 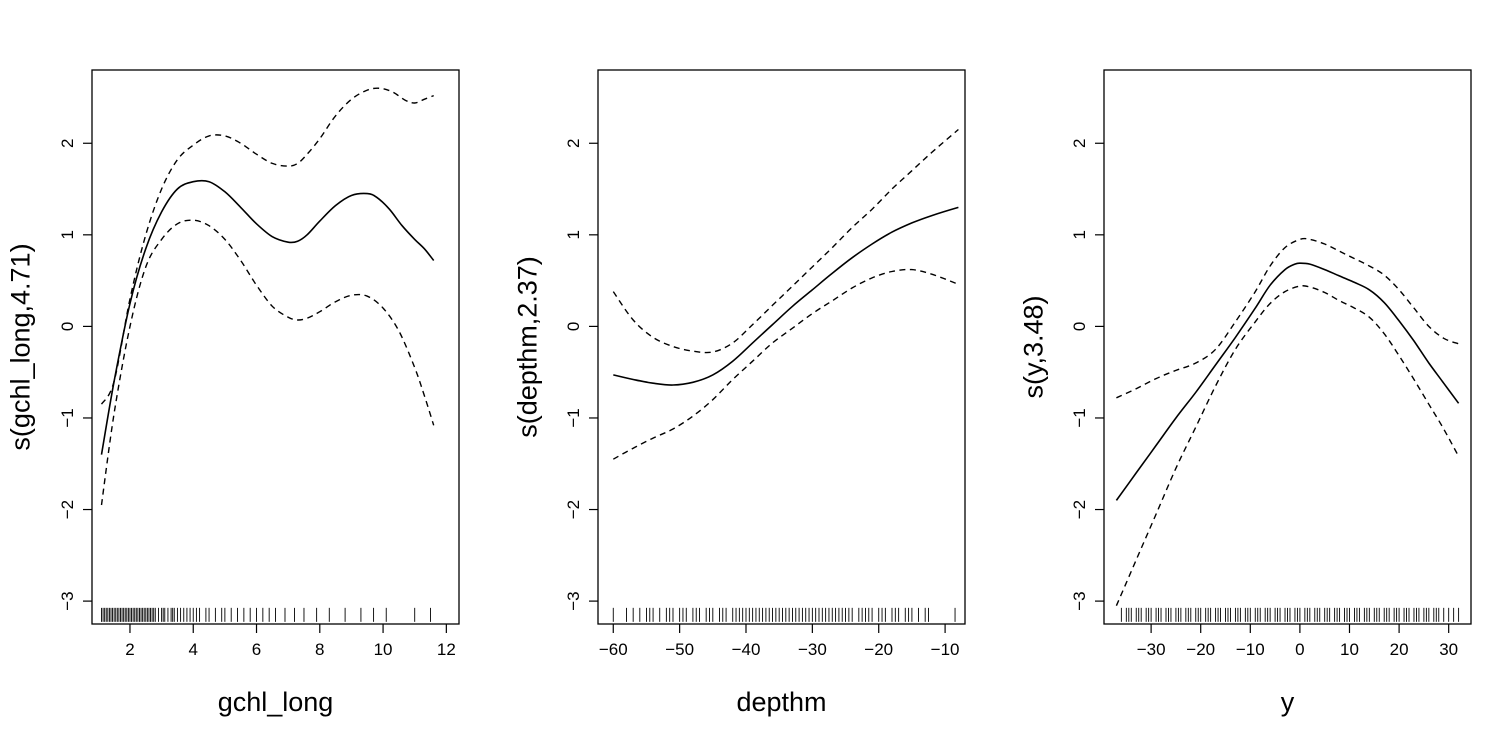 I want to click on x-tick-label: 0, so click(x=1299, y=649).